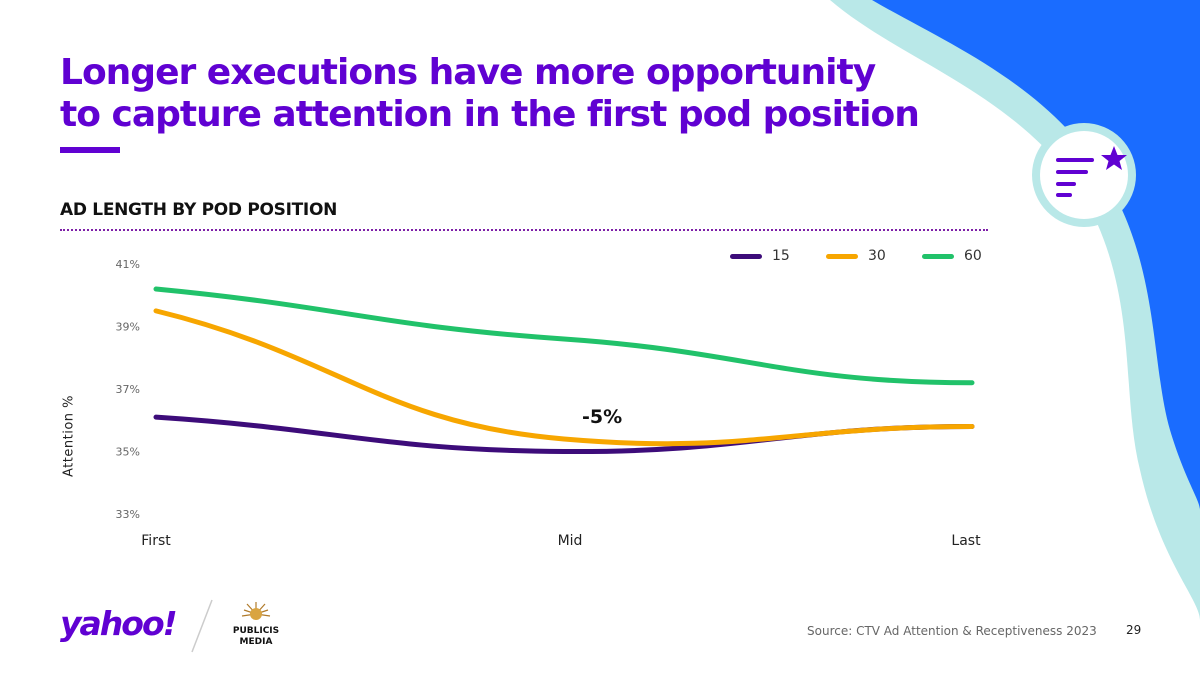  I want to click on change-annotation: -5%, so click(602, 417).